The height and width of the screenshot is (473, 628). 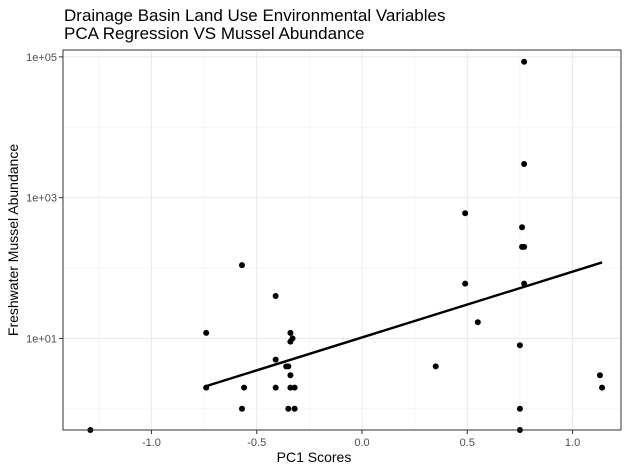 What do you see at coordinates (41, 339) in the screenshot?
I see `y-tick-label: 1e+01` at bounding box center [41, 339].